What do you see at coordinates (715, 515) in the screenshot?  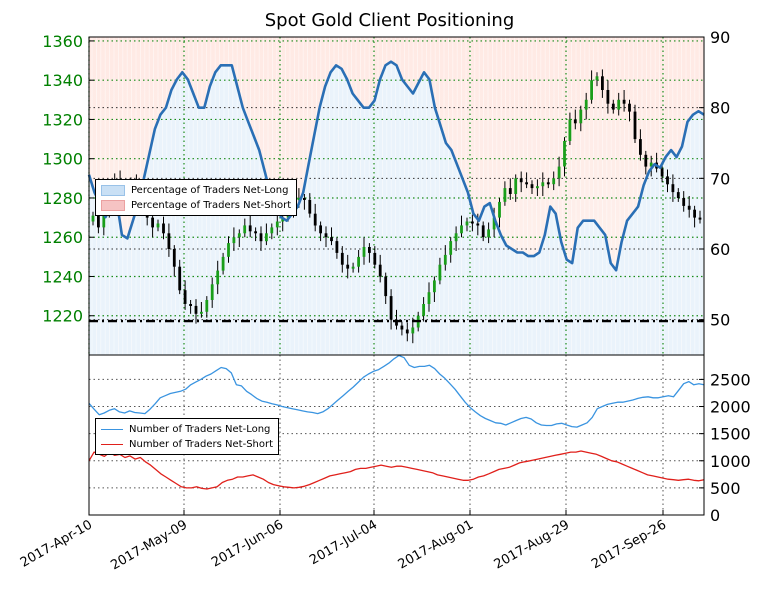 I see `count-tick-label: 0` at bounding box center [715, 515].